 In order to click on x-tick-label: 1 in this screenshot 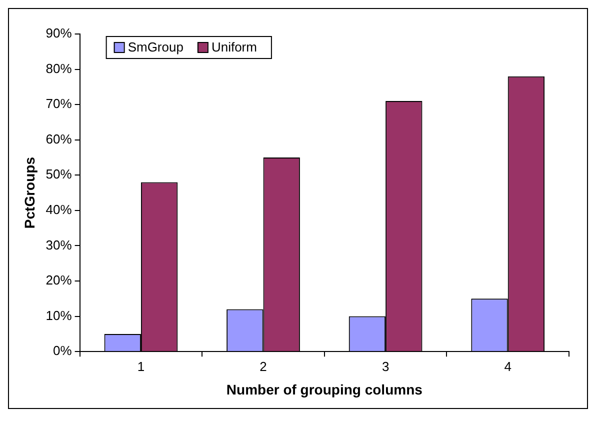, I will do `click(141, 366)`.